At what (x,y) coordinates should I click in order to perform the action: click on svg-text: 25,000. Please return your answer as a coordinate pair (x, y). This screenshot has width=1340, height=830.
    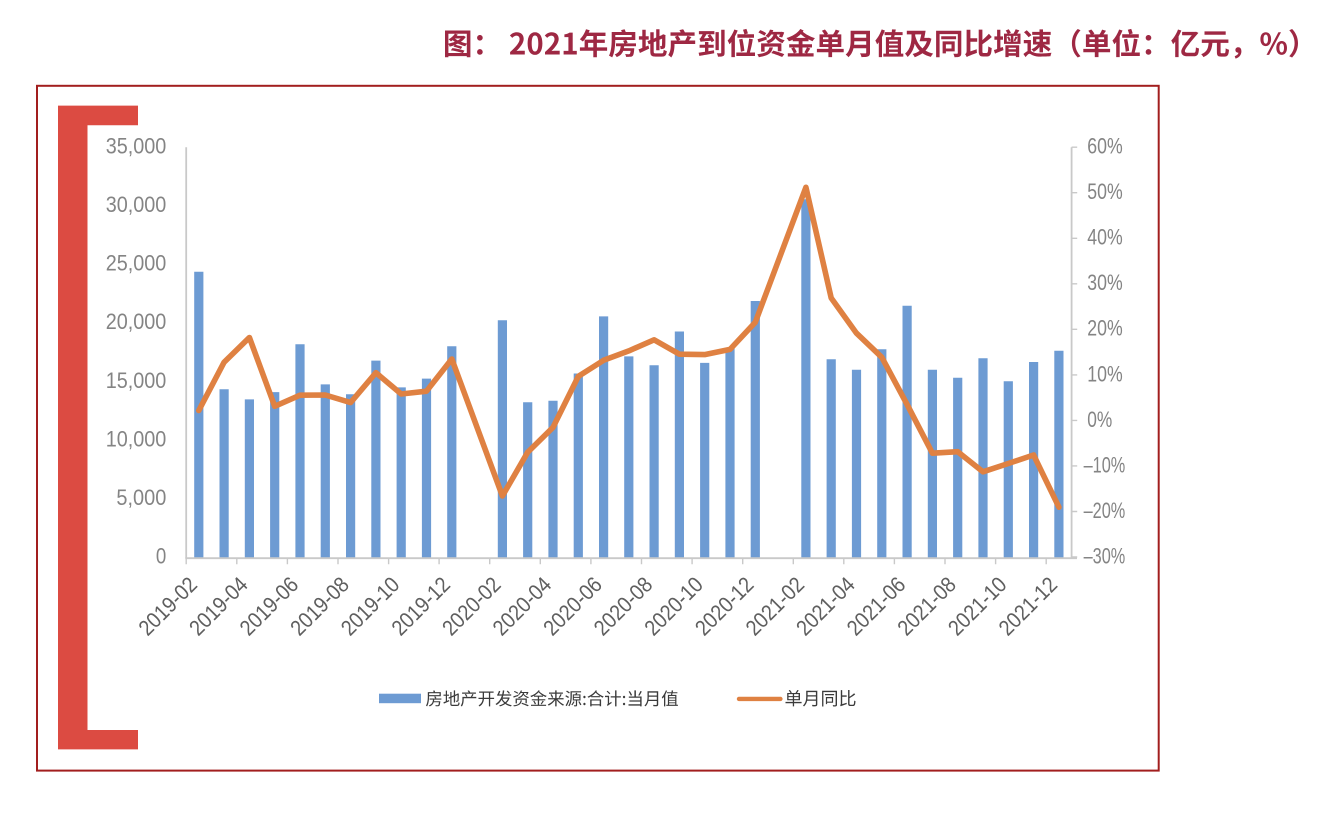
    Looking at the image, I should click on (136, 263).